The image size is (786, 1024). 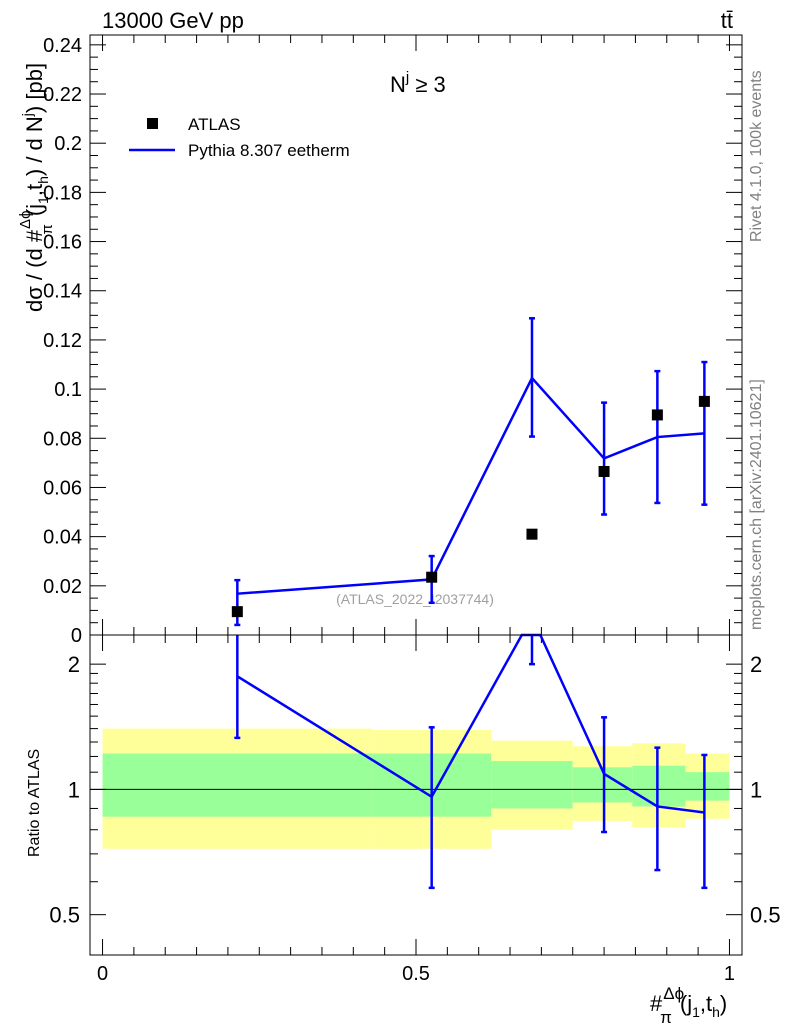 What do you see at coordinates (416, 788) in the screenshot?
I see `ratio-uncertainty-bands` at bounding box center [416, 788].